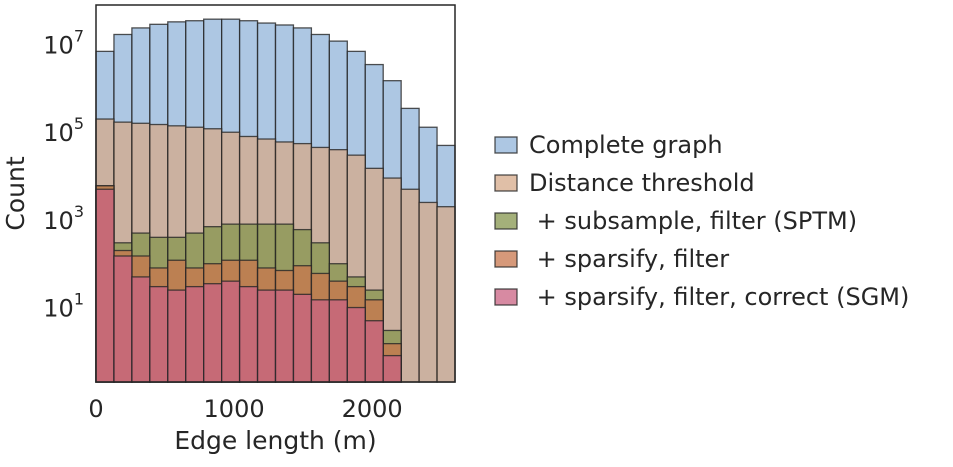 Image resolution: width=953 pixels, height=467 pixels. What do you see at coordinates (372, 409) in the screenshot?
I see `x-tick-label: 2000` at bounding box center [372, 409].